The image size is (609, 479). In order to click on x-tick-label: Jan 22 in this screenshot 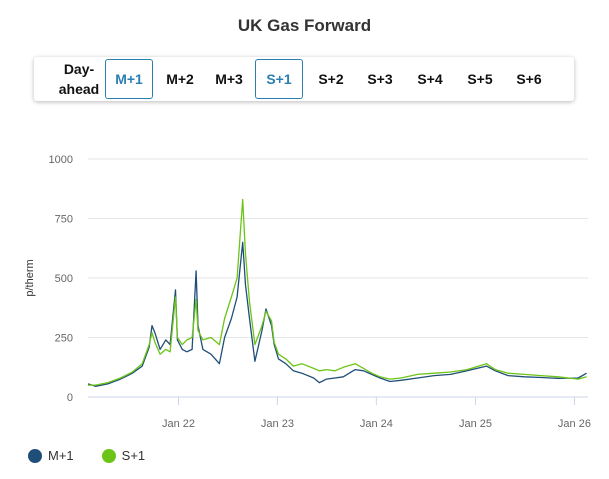, I will do `click(178, 424)`.